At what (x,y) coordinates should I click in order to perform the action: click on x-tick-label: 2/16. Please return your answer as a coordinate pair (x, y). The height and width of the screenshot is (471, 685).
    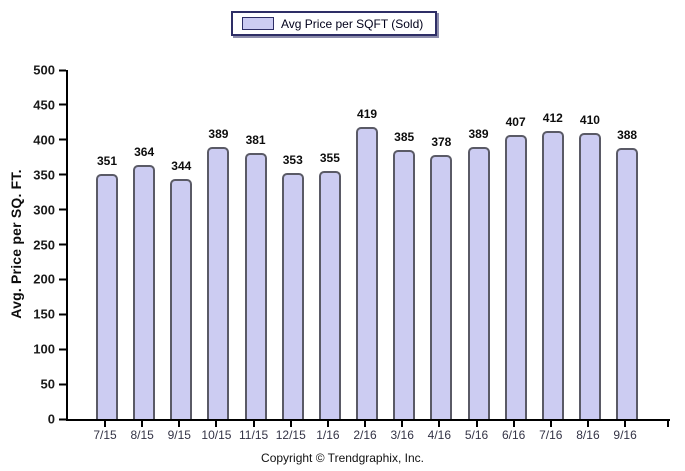
    Looking at the image, I should click on (365, 435).